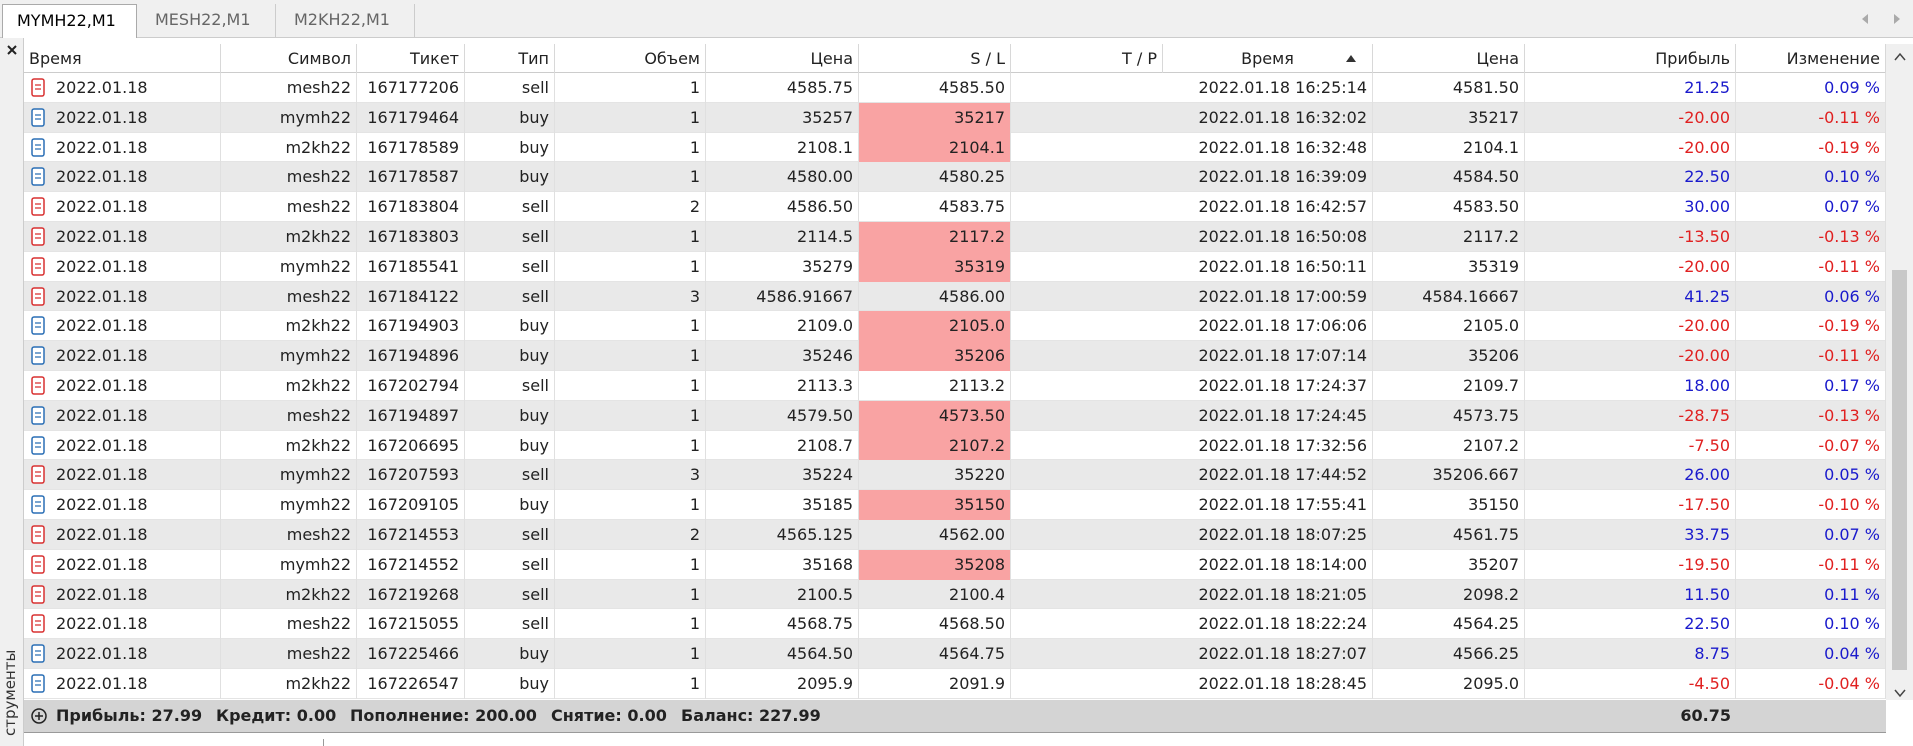  Describe the element at coordinates (347, 21) in the screenshot. I see `tab: M2KH22,M1` at that location.